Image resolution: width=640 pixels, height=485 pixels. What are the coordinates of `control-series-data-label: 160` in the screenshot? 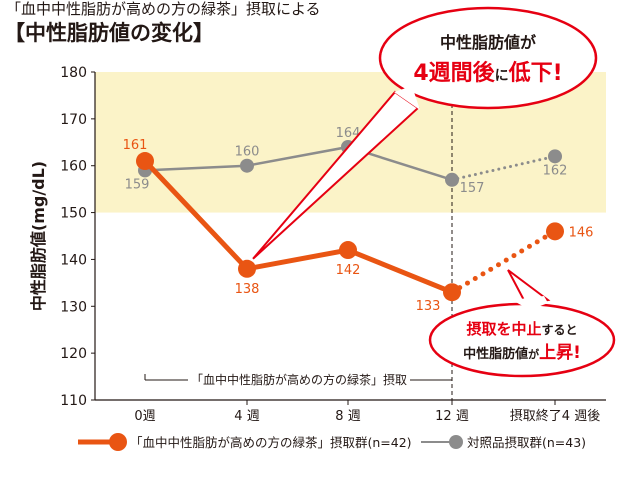 It's located at (247, 152).